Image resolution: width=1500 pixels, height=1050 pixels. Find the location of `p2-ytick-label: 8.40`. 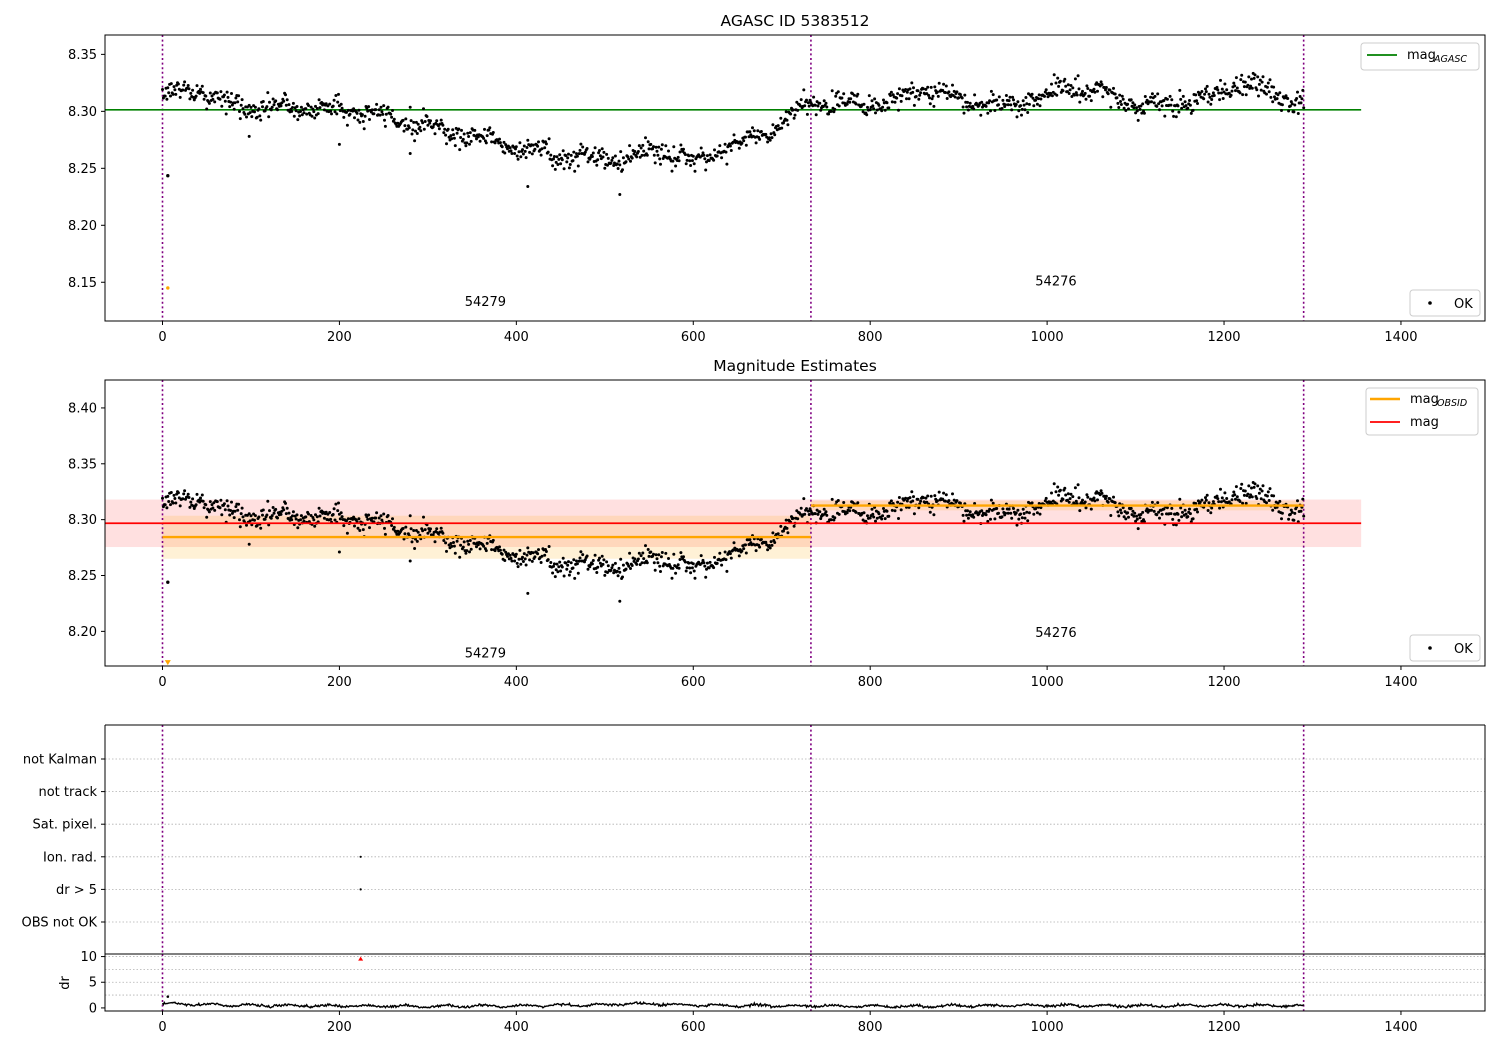

p2-ytick-label: 8.40 is located at coordinates (82, 408).